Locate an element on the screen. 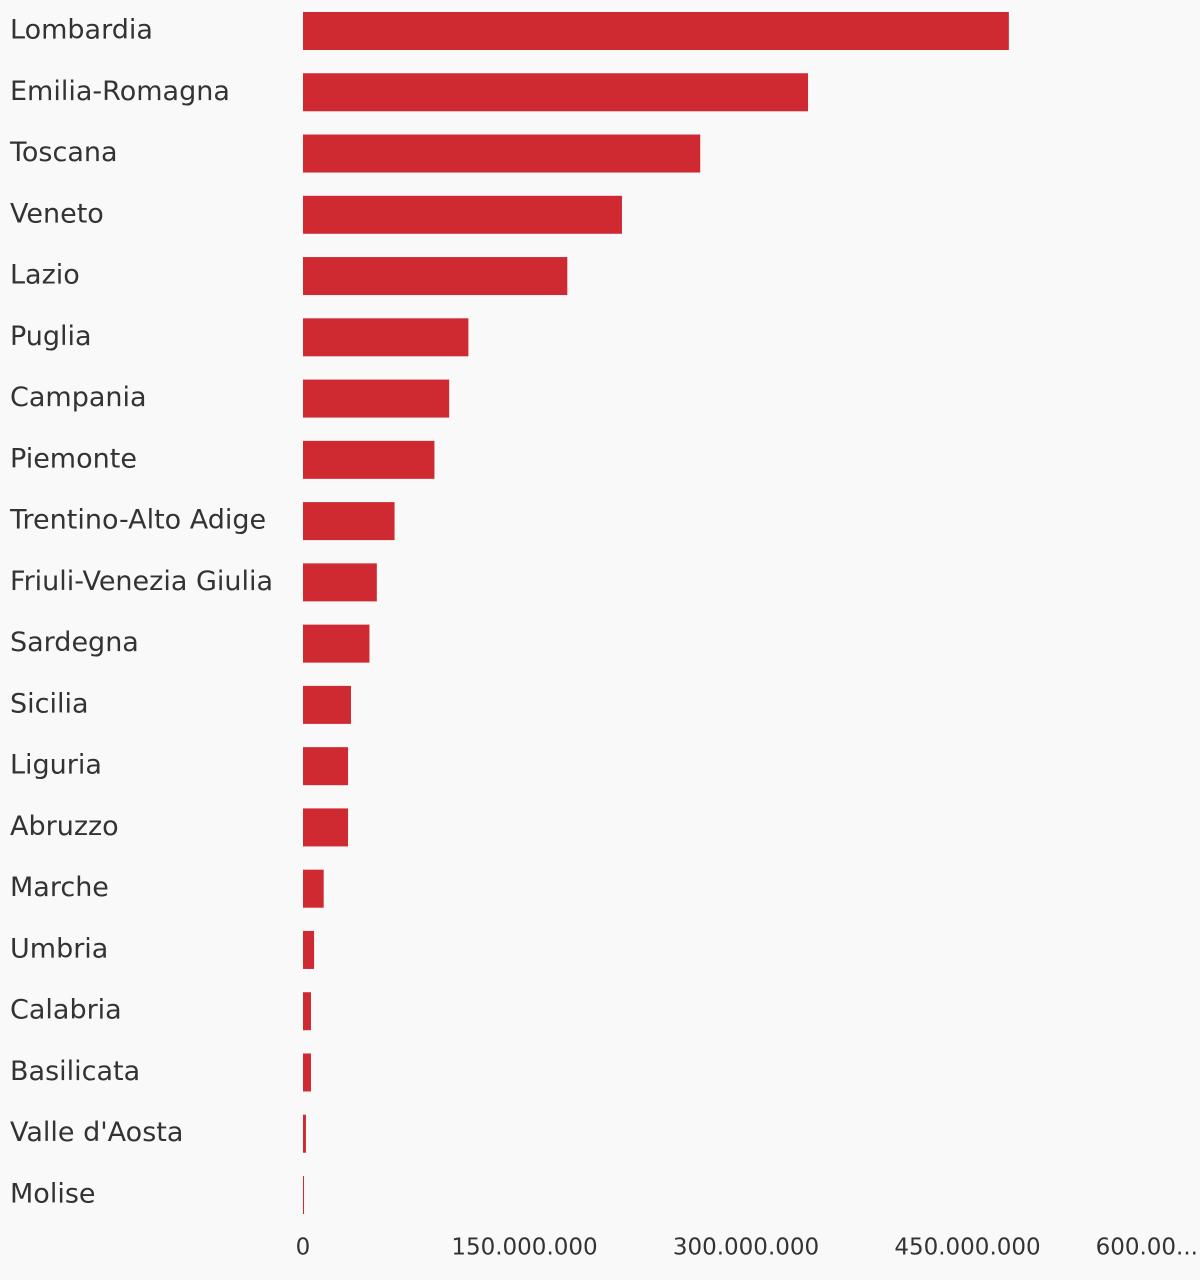 The width and height of the screenshot is (1200, 1280). x-tick-label: 300.000.000 is located at coordinates (746, 1248).